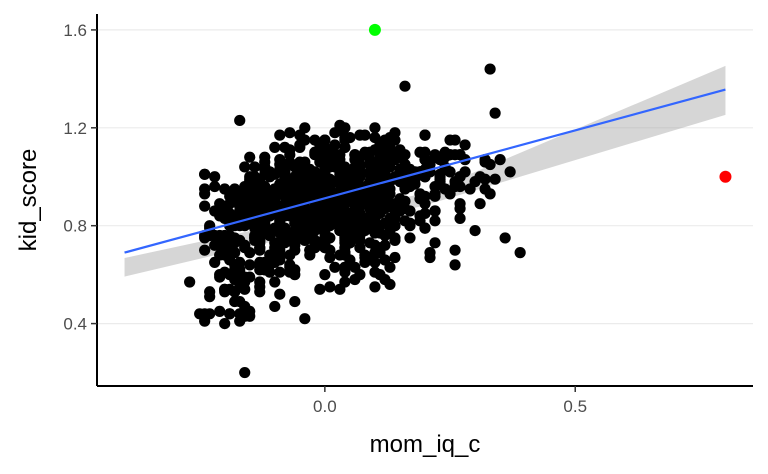 Image resolution: width=768 pixels, height=474 pixels. I want to click on y-tick-label: 0.4, so click(75, 324).